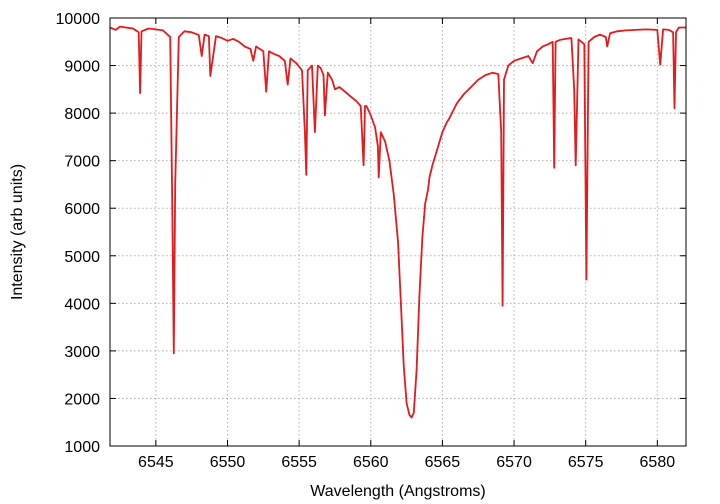 This screenshot has width=720, height=504. Describe the element at coordinates (82, 114) in the screenshot. I see `y-tick-label: 8000` at that location.